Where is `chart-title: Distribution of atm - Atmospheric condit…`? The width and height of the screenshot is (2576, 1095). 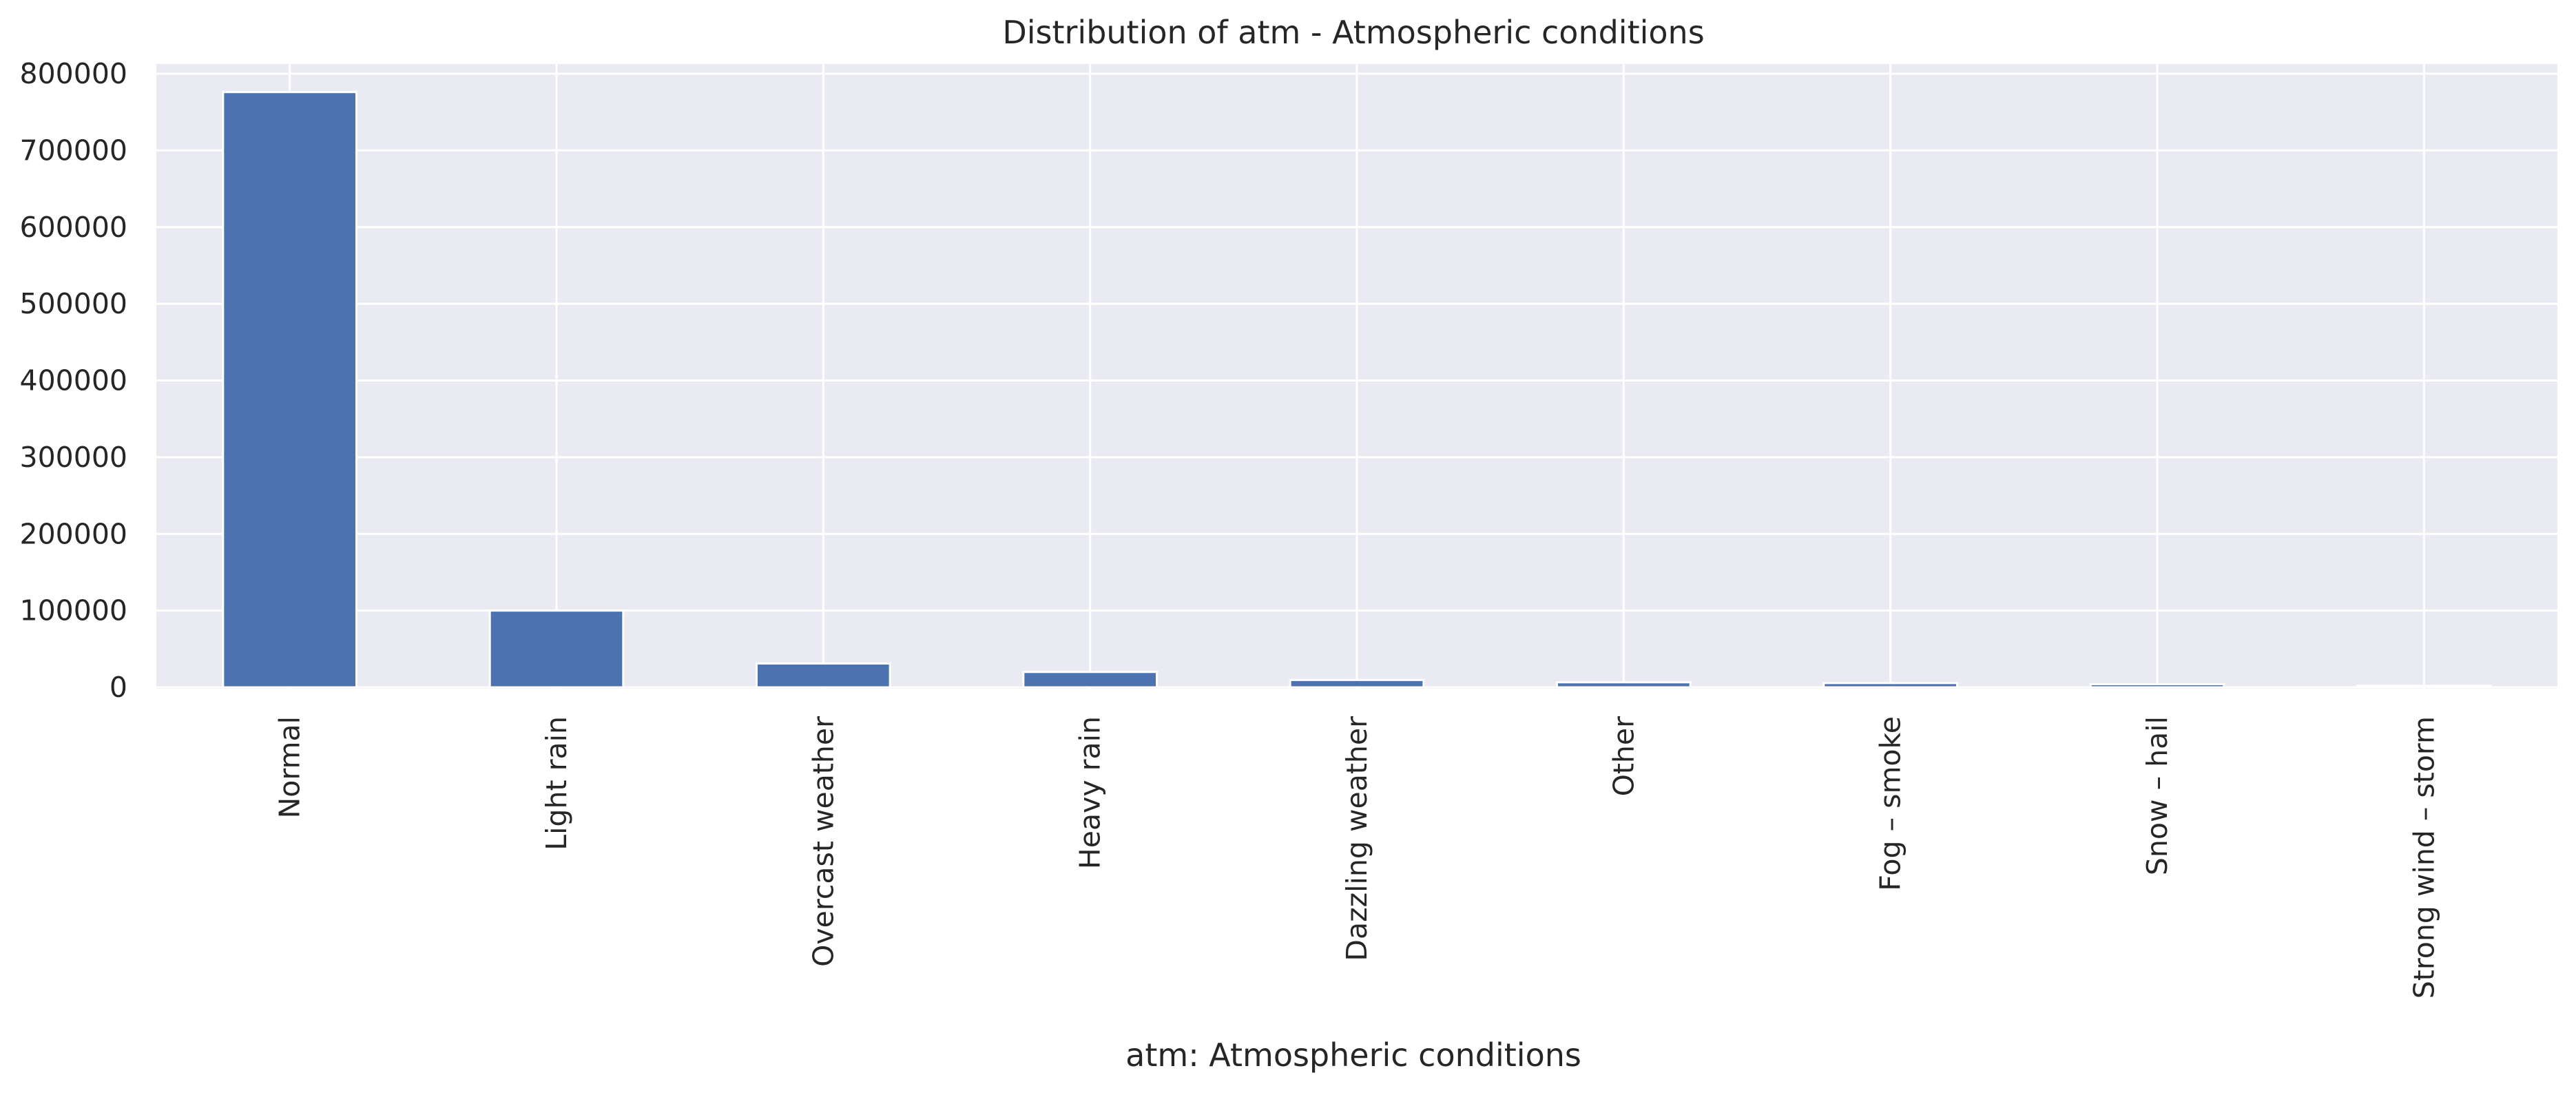 chart-title: Distribution of atm - Atmospheric condit… is located at coordinates (1353, 32).